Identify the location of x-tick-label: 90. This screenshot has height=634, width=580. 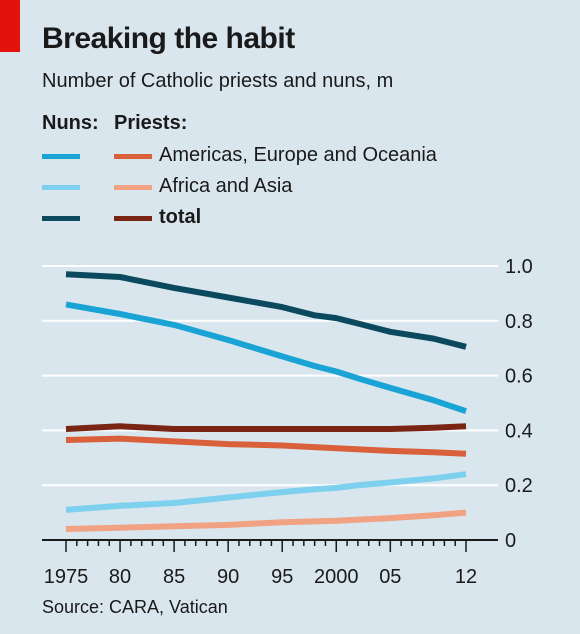
(228, 577).